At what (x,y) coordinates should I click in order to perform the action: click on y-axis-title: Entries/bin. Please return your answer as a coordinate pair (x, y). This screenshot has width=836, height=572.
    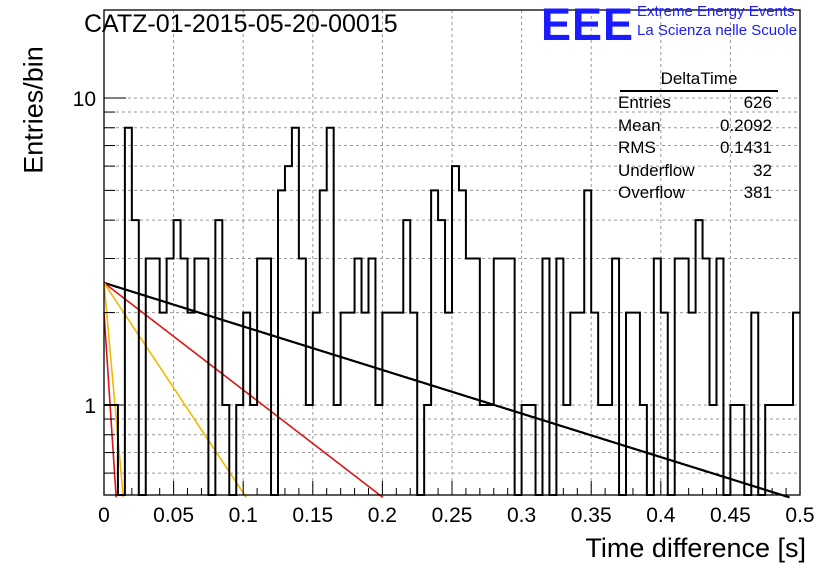
    Looking at the image, I should click on (33, 110).